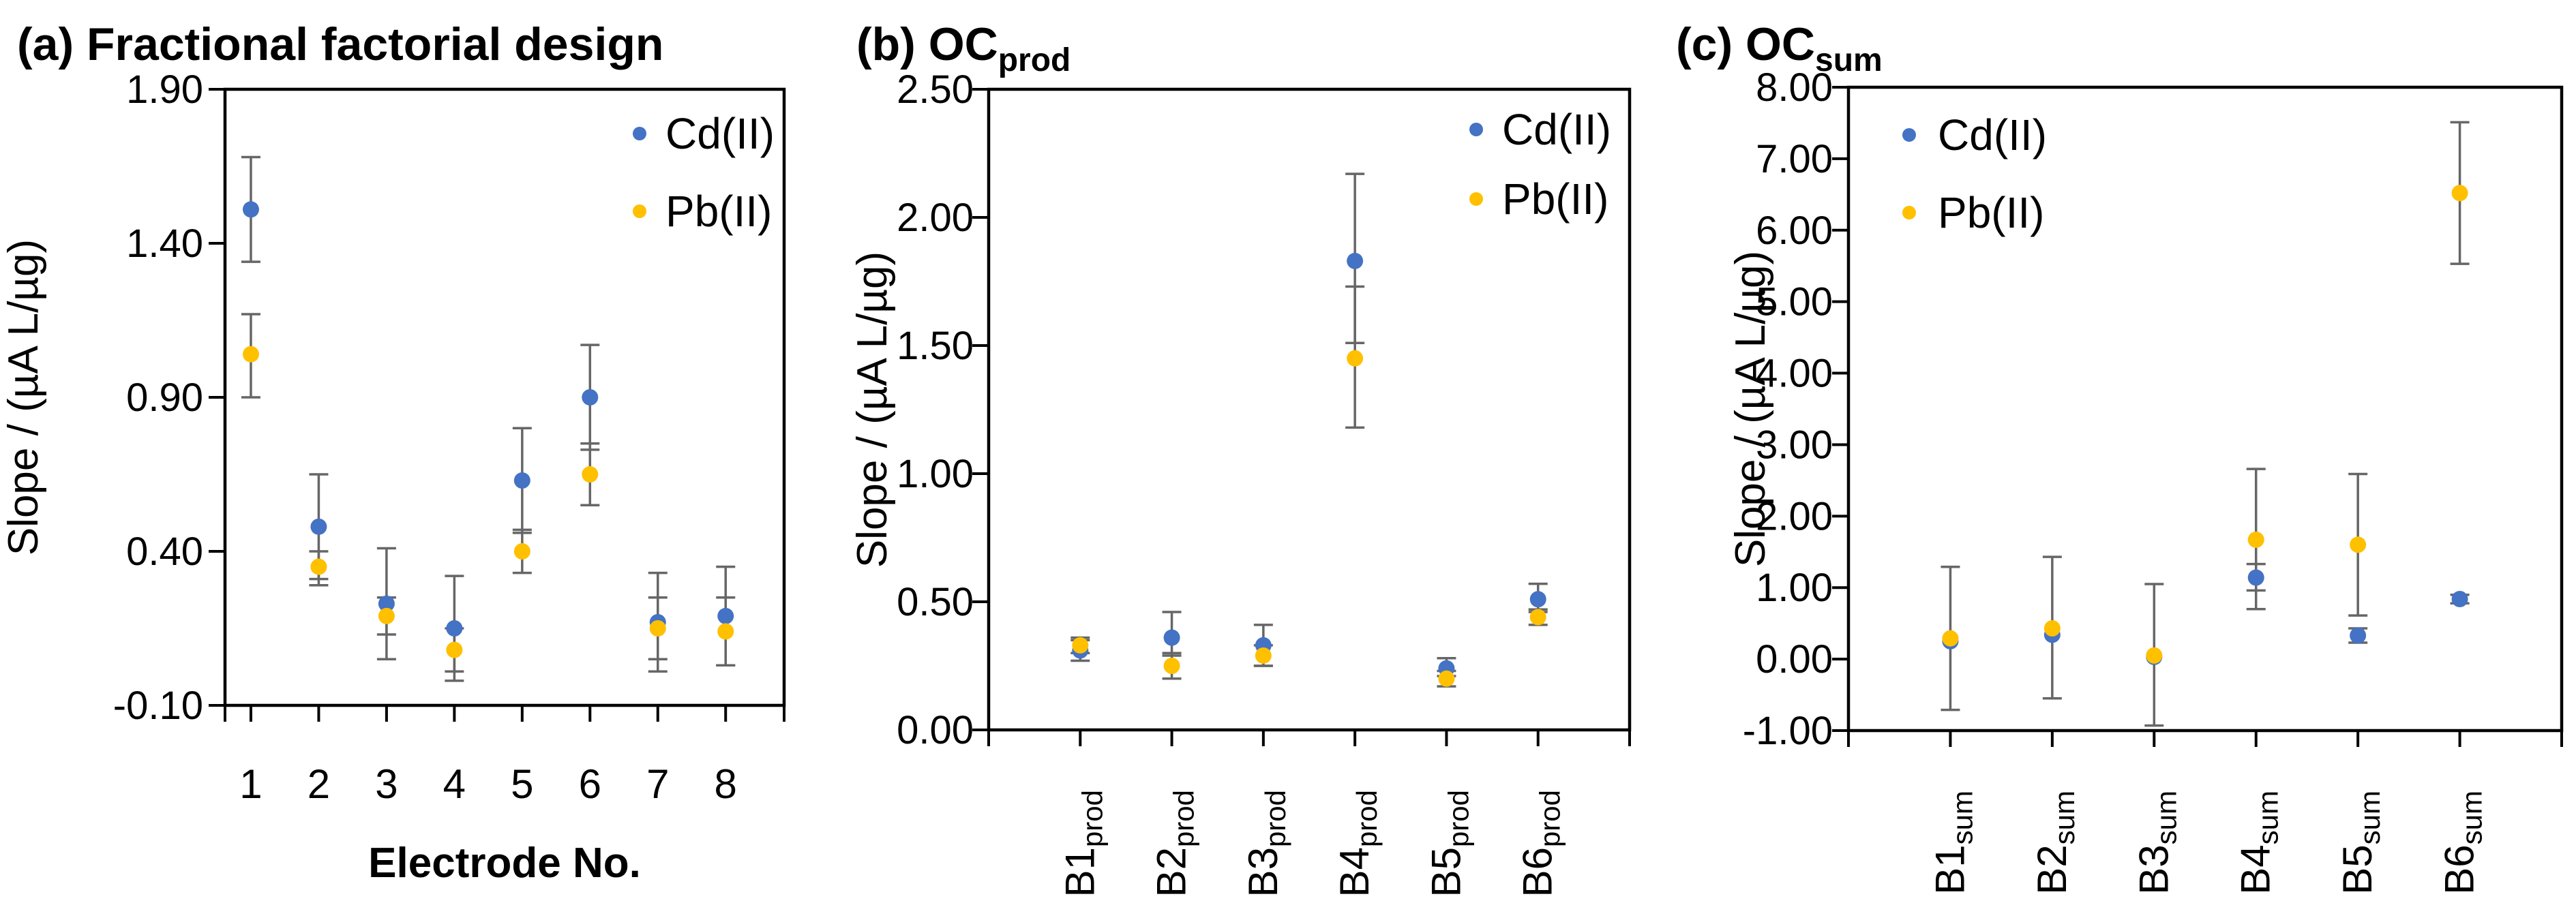 The width and height of the screenshot is (2576, 903). What do you see at coordinates (250, 784) in the screenshot?
I see `x-category-label: 1` at bounding box center [250, 784].